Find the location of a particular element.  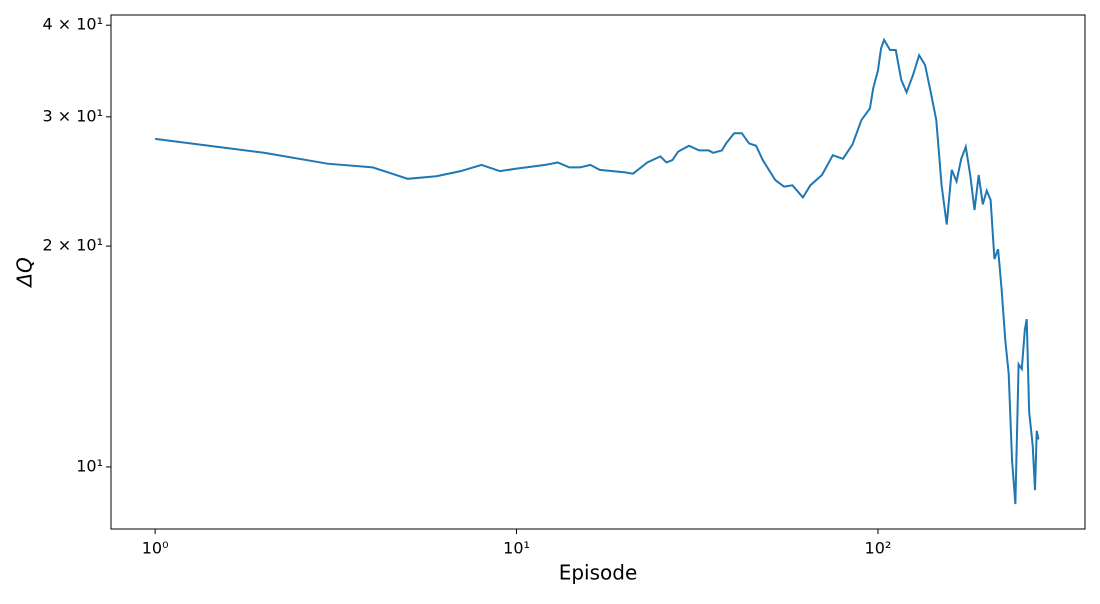

y-tick-label: 2 × 10¹ is located at coordinates (72, 245).